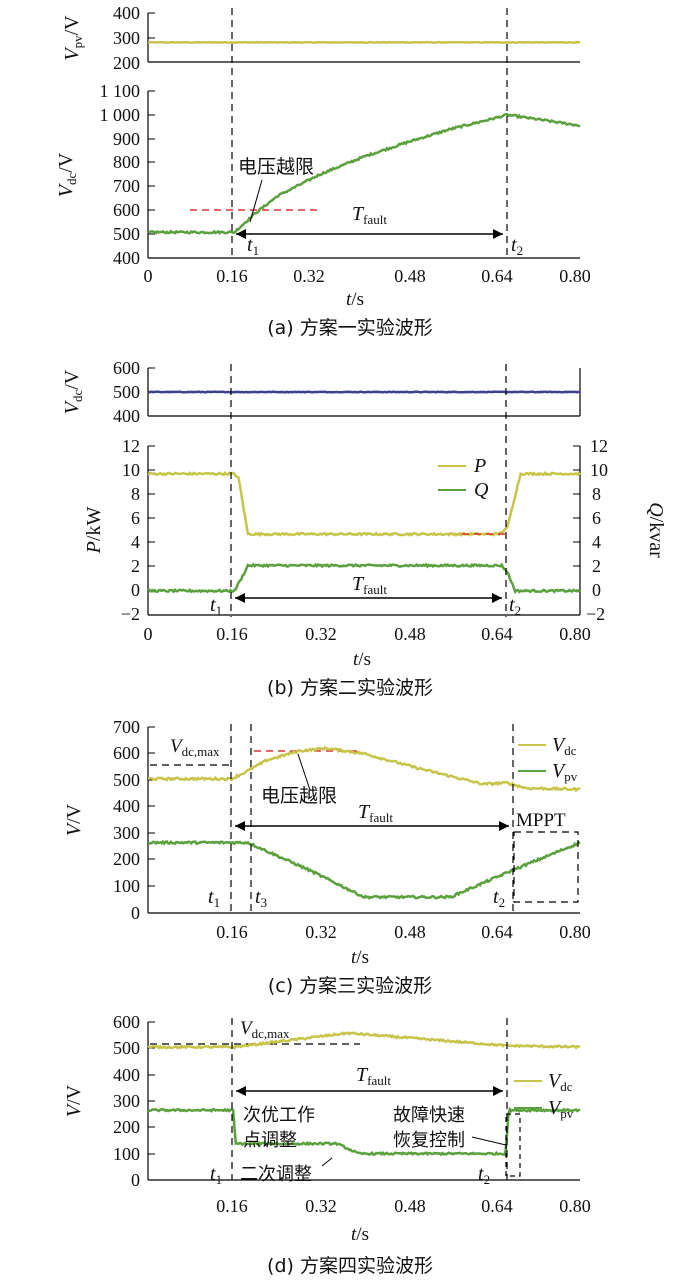  Describe the element at coordinates (276, 167) in the screenshot. I see `voltage-limit-label: 电压越限` at that location.